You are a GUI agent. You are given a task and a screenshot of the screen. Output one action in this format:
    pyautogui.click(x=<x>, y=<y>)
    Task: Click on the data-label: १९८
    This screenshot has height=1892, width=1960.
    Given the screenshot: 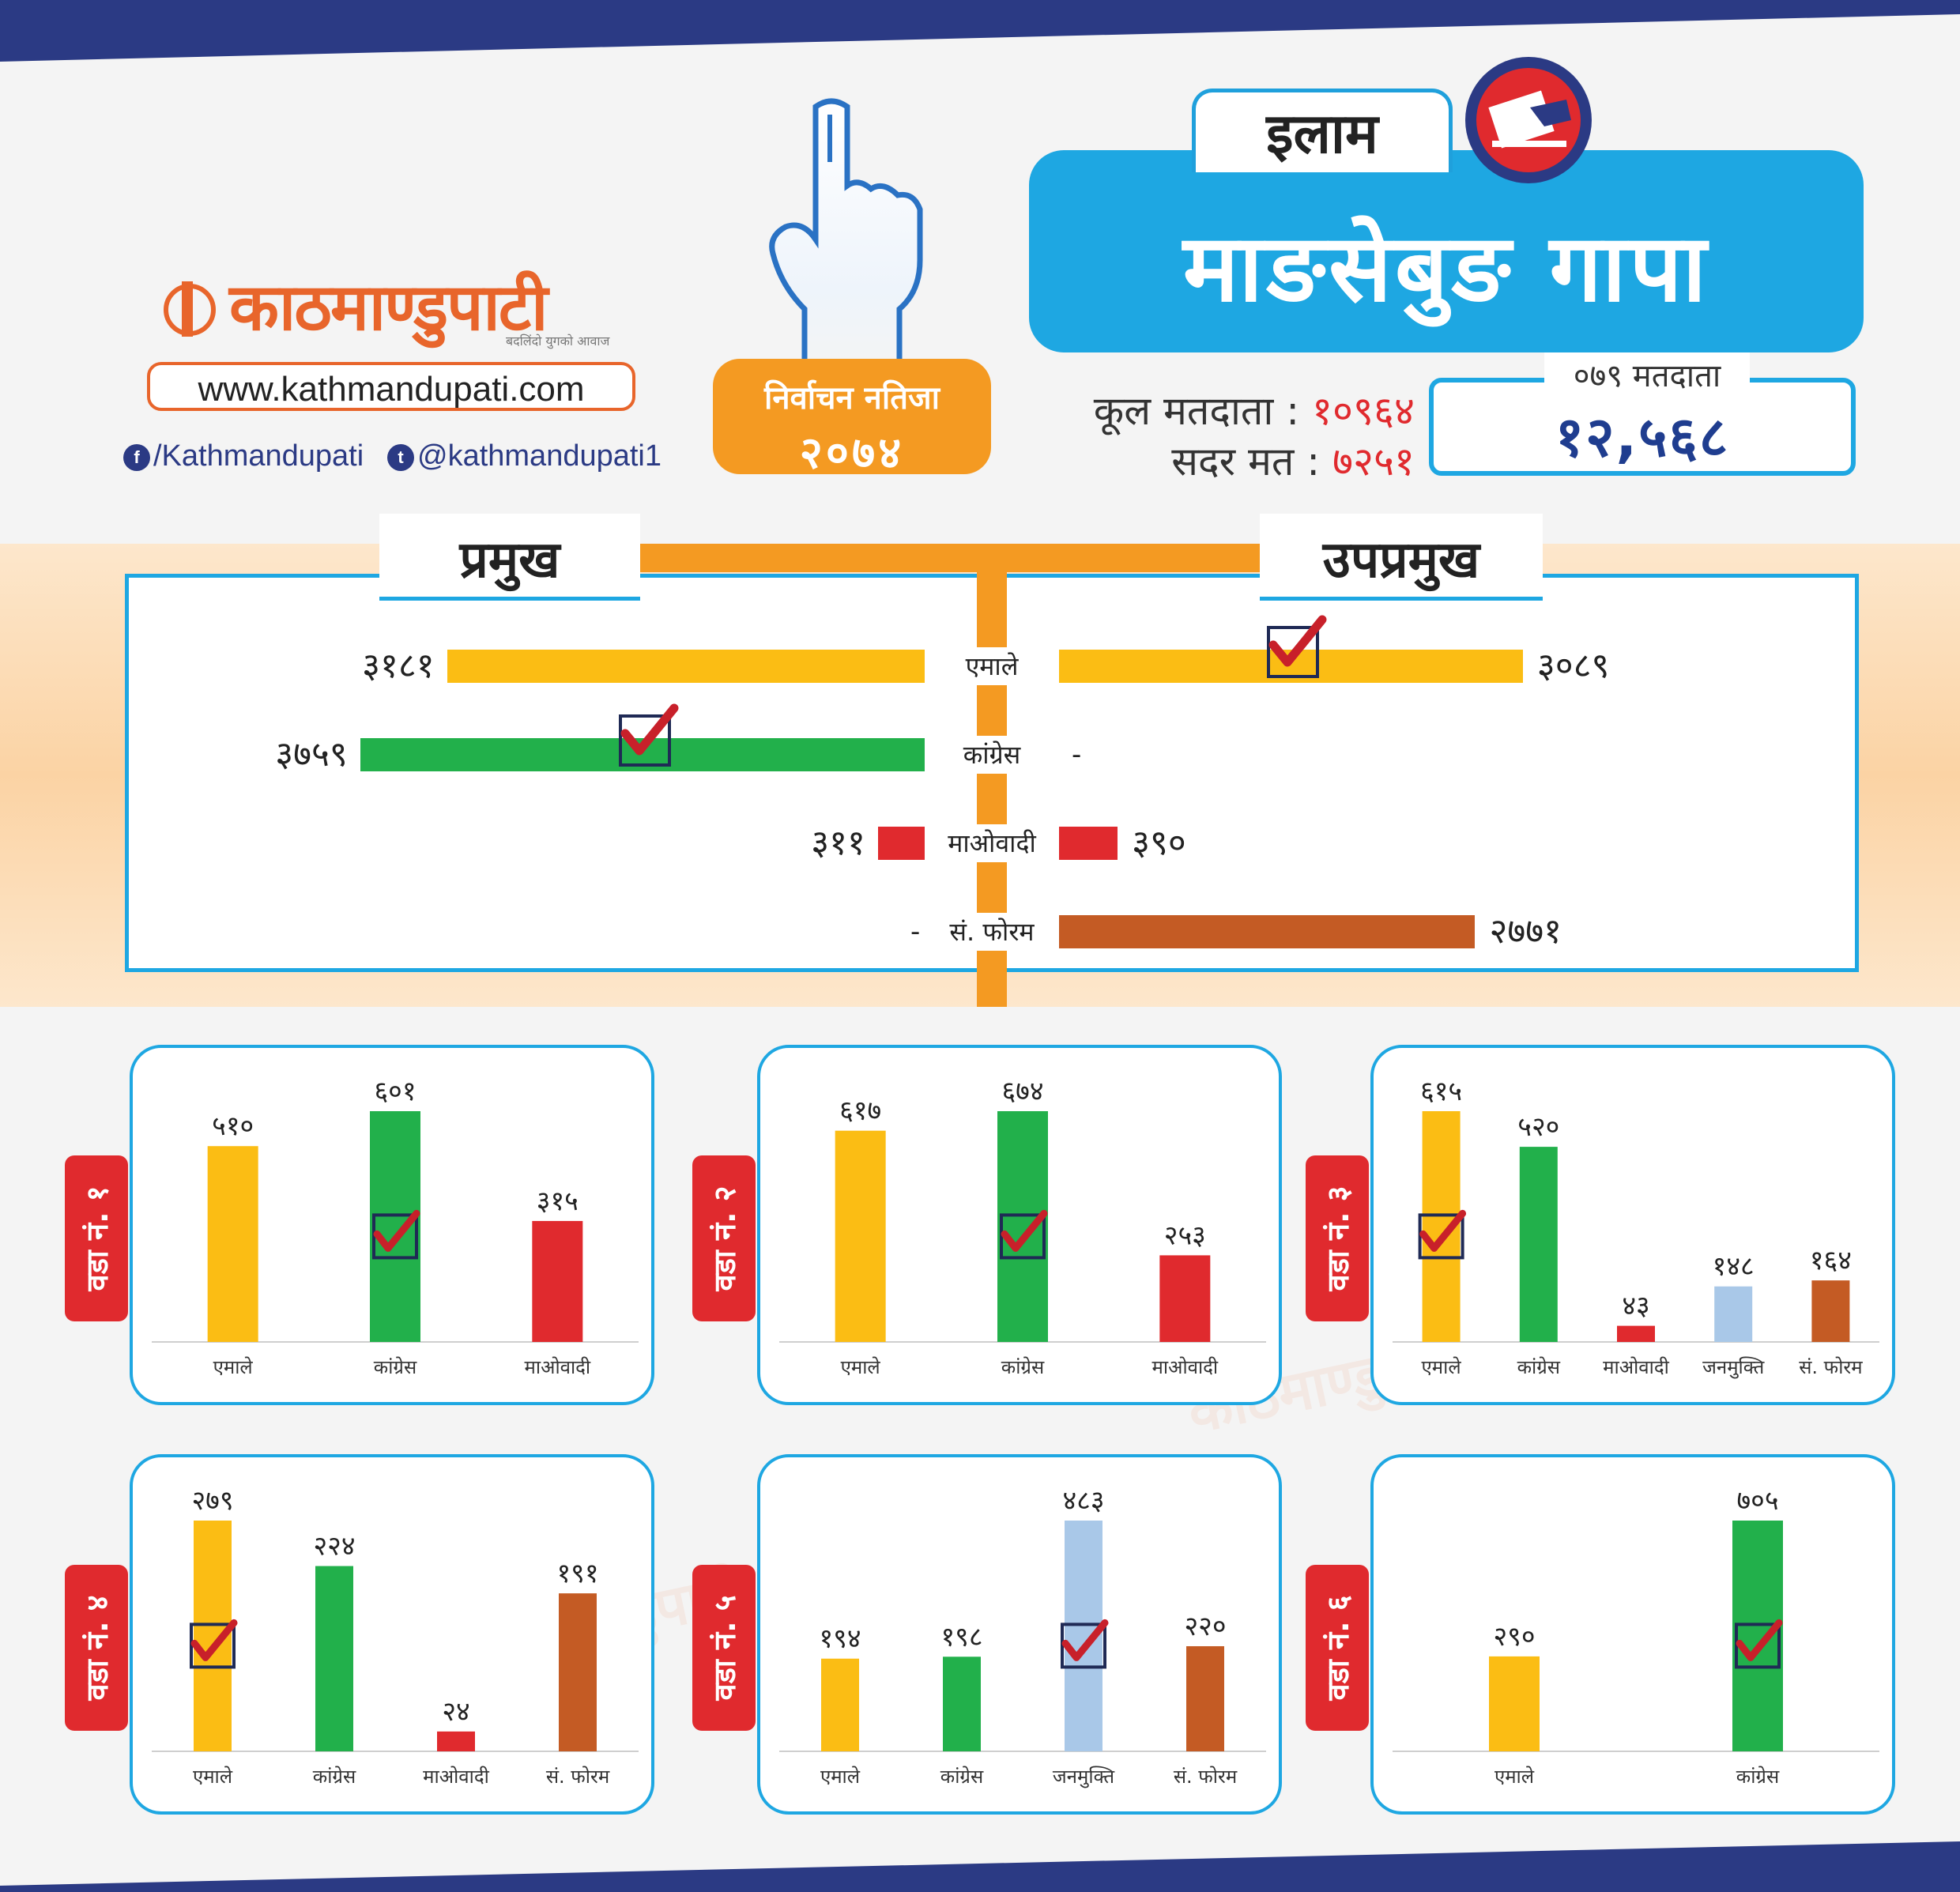 What is the action you would take?
    pyautogui.click(x=961, y=1637)
    